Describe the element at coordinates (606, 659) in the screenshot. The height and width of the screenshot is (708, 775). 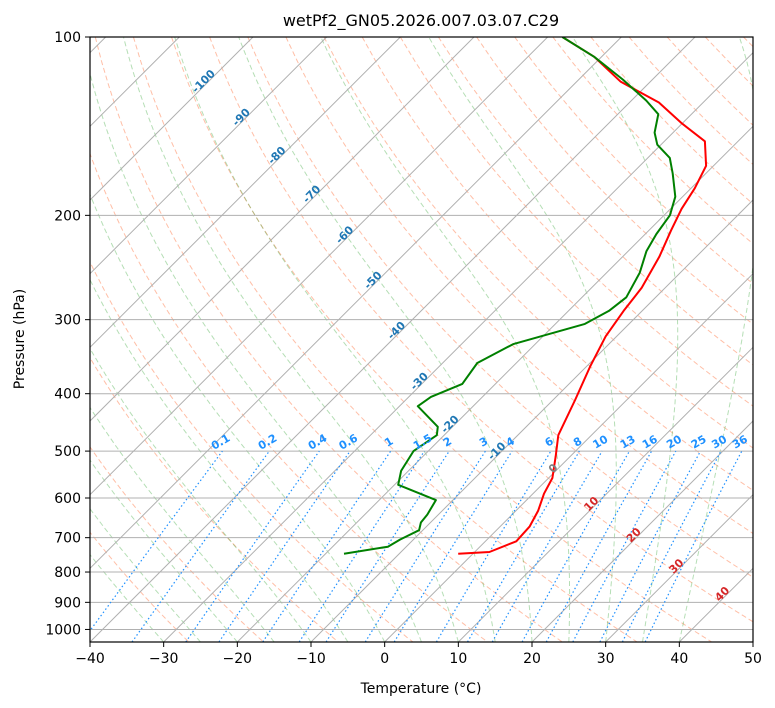
I see `x-tick-label: 30` at that location.